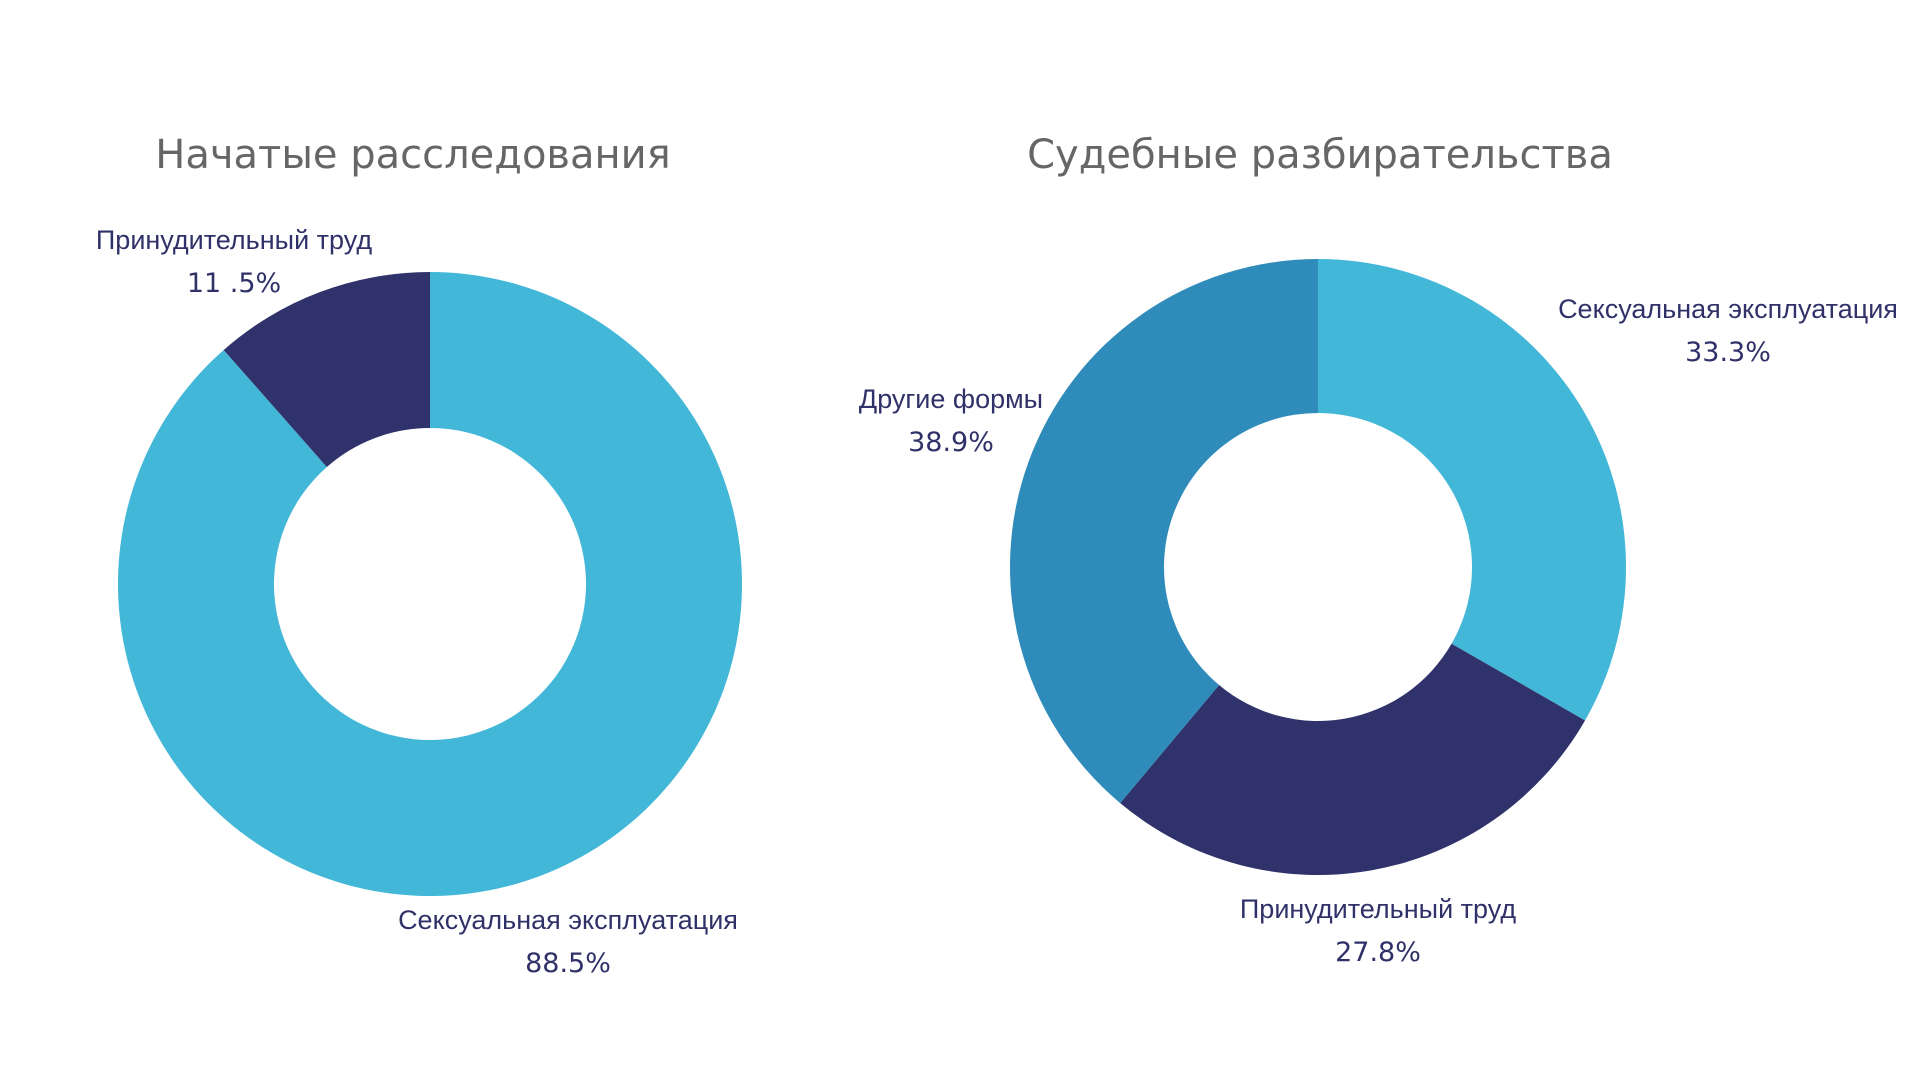  Describe the element at coordinates (568, 942) in the screenshot. I see `slice-label-group-0-0: Сексуальная эксплуатация 88.5%` at that location.